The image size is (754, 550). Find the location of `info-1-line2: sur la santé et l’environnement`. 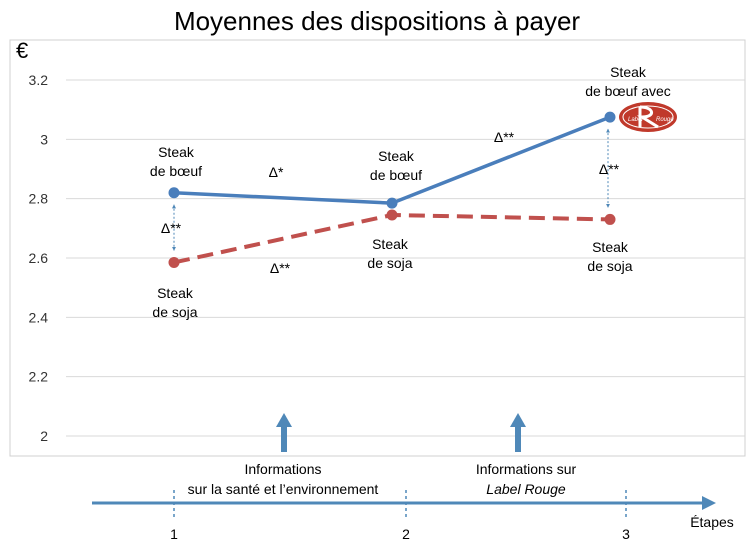

info-1-line2: sur la santé et l’environnement is located at coordinates (283, 489).